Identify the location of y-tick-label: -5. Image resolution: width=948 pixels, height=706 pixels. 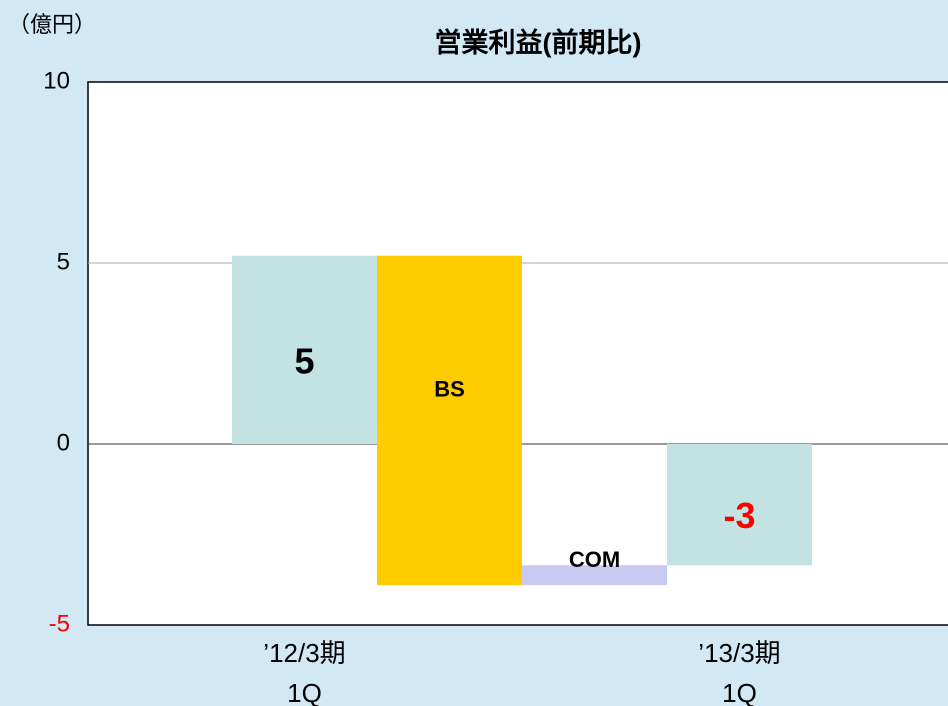
(59, 623).